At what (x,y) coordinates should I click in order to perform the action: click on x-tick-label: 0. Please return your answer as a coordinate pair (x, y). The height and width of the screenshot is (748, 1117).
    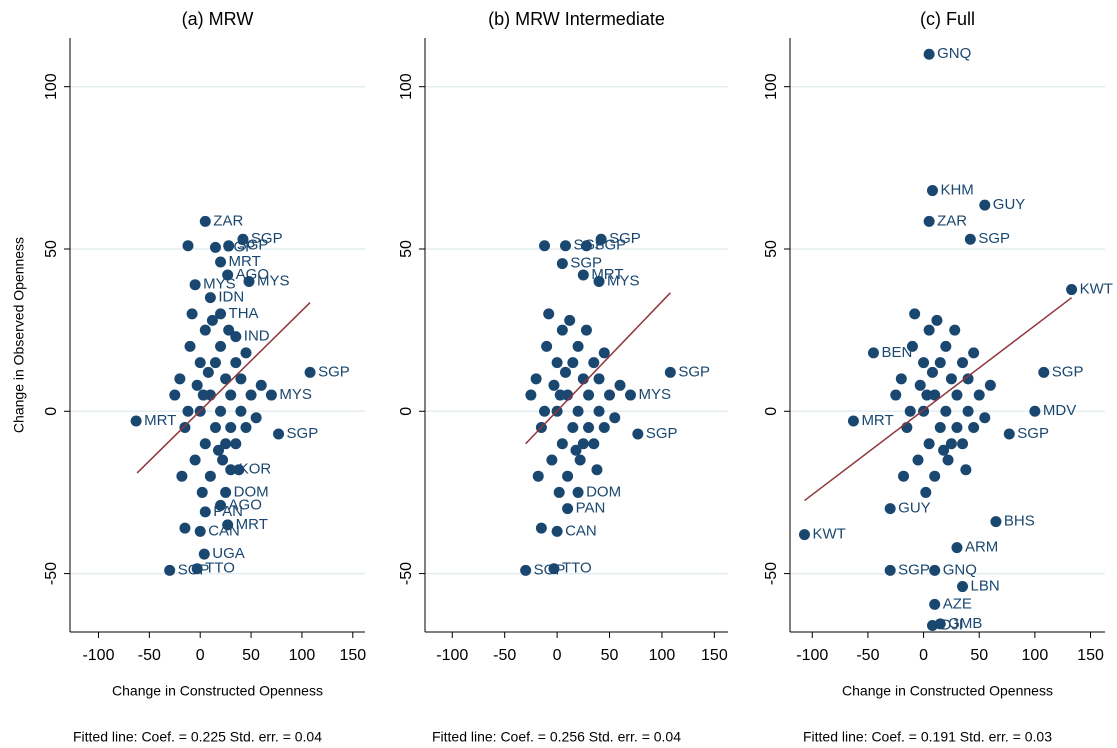
    Looking at the image, I should click on (923, 655).